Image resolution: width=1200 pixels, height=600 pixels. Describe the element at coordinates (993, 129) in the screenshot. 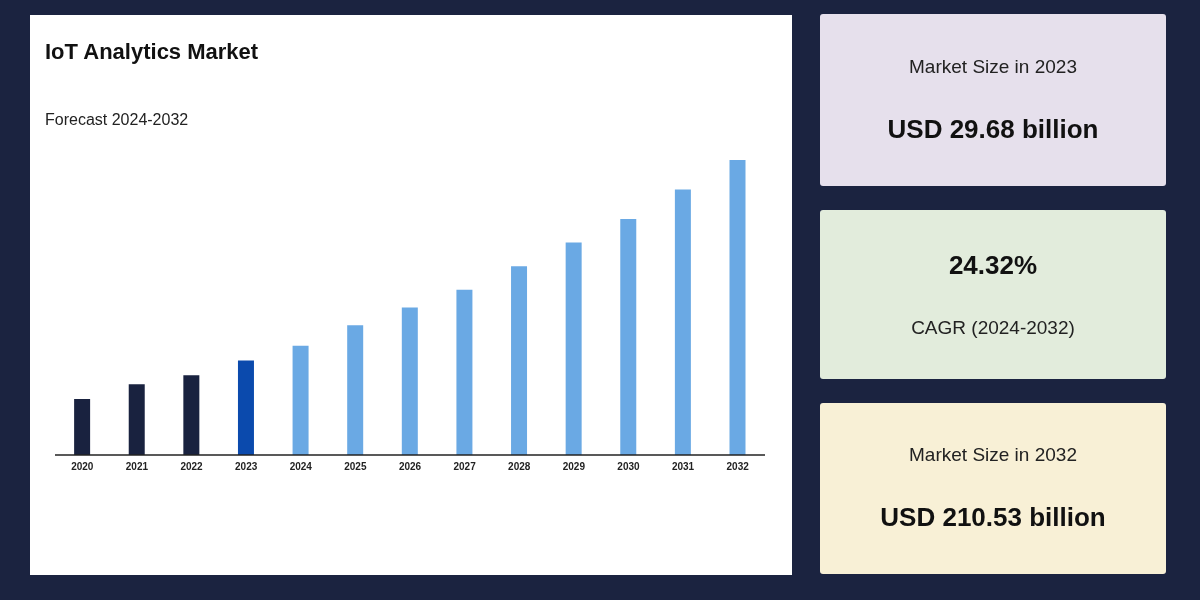

I see `text: USD 29.68 billion` at that location.